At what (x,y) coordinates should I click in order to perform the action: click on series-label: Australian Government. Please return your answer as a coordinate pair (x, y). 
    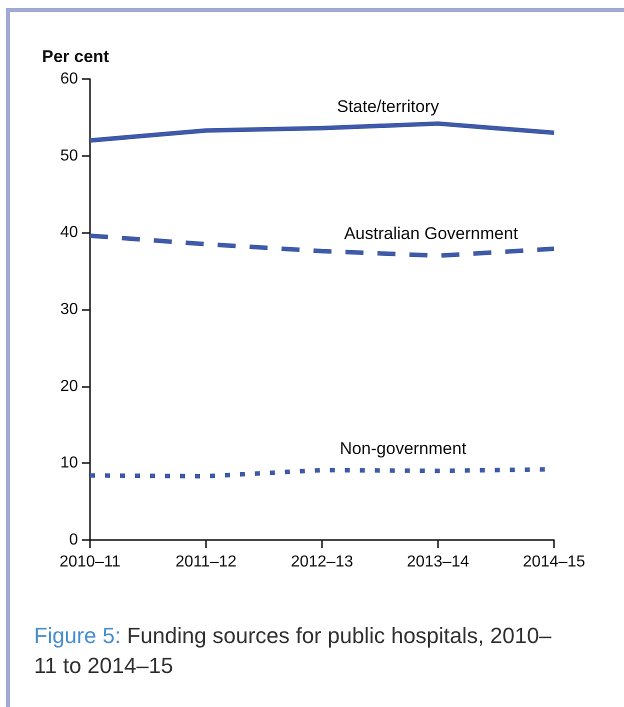
    Looking at the image, I should click on (431, 234).